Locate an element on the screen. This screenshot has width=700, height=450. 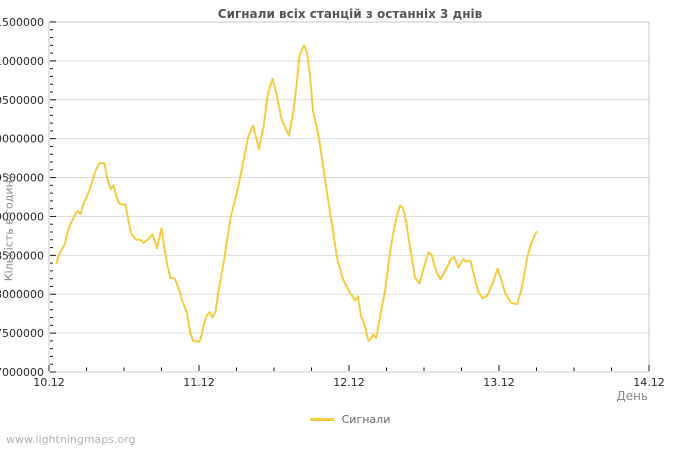
y-tick-label: 11500000 is located at coordinates (22, 22).